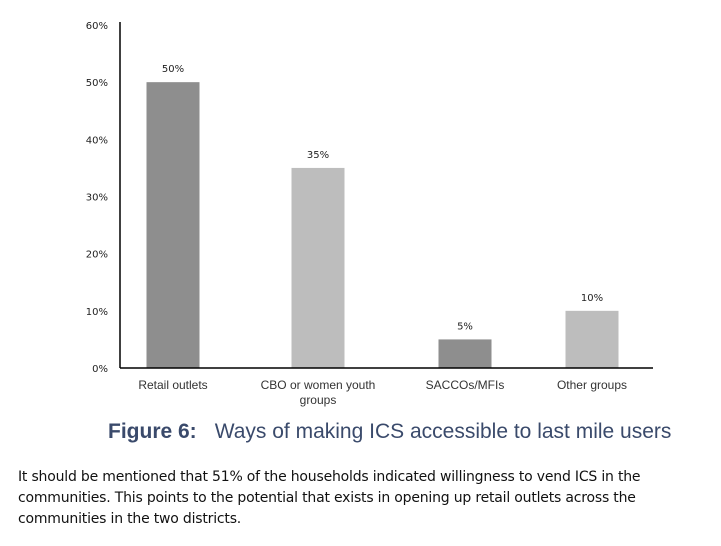 The width and height of the screenshot is (721, 546). What do you see at coordinates (97, 312) in the screenshot?
I see `y-tick-label: 10%` at bounding box center [97, 312].